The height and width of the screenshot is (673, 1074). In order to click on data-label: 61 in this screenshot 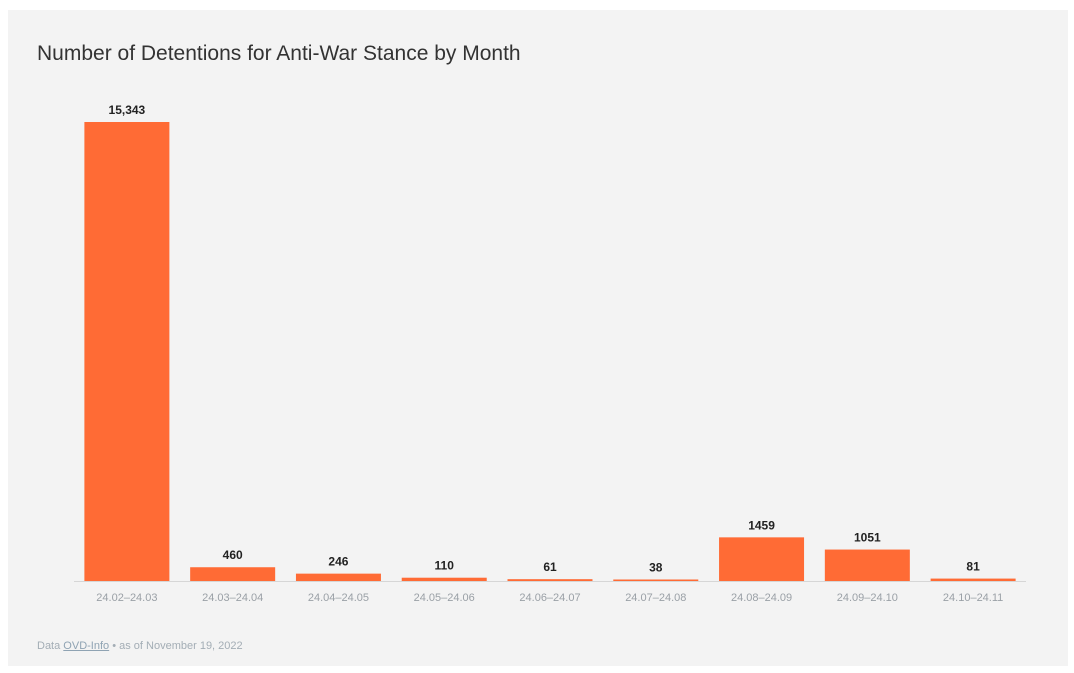, I will do `click(550, 567)`.